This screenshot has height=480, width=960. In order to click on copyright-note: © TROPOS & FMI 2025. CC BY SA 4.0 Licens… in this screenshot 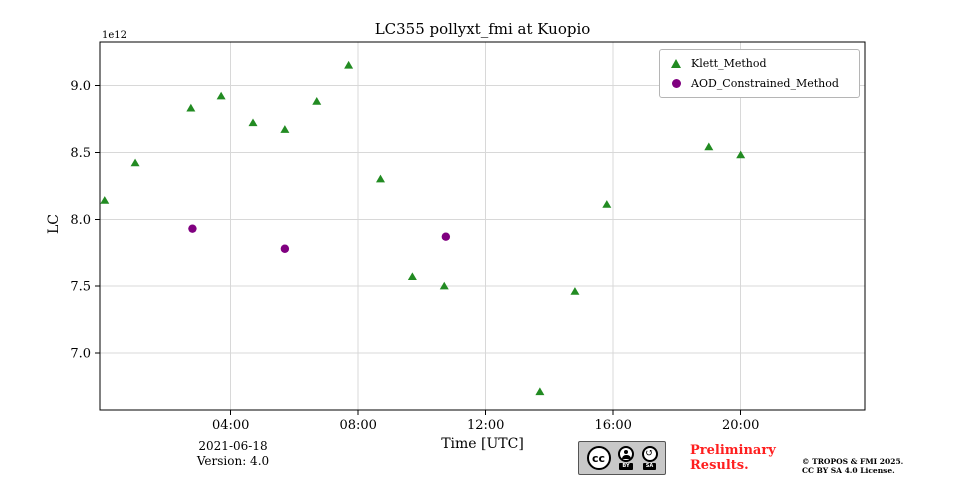, I will do `click(853, 466)`.